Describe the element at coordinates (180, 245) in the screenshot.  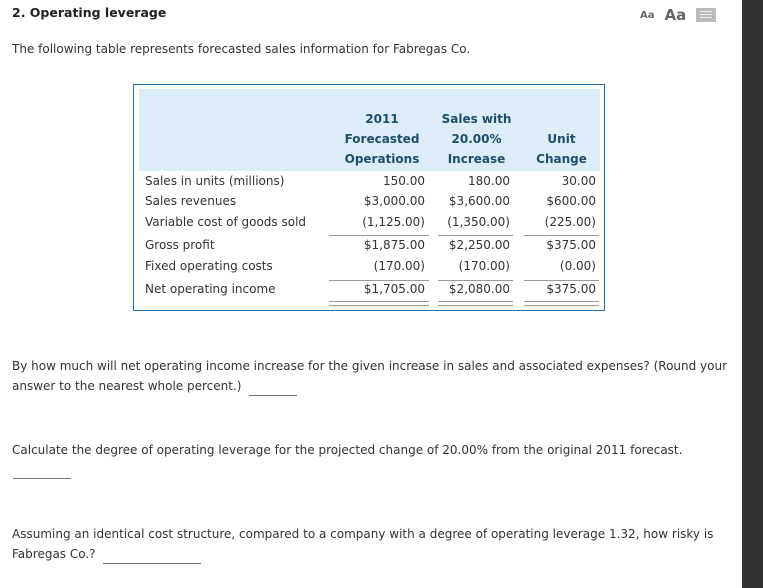
I see `row-label: Gross profit` at that location.